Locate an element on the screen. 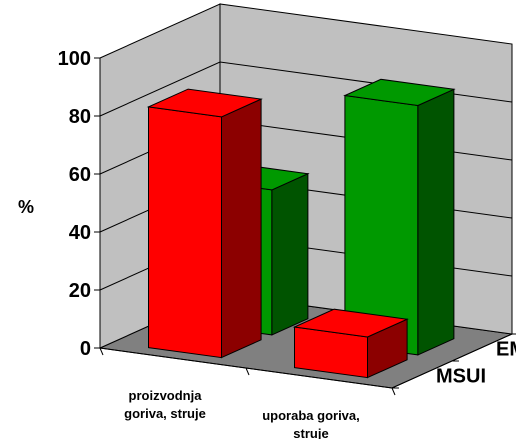 This screenshot has height=444, width=516. x-tick-label: uporaba goriva, is located at coordinates (311, 415).